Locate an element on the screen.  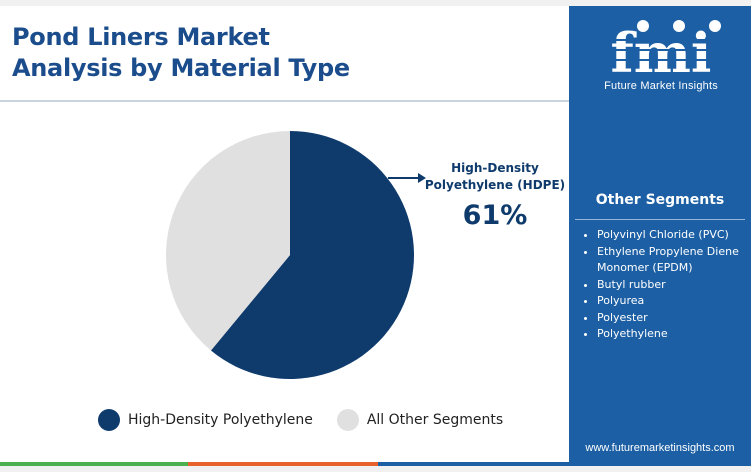
pie-slice-high-density-polyethylene is located at coordinates (312, 255).